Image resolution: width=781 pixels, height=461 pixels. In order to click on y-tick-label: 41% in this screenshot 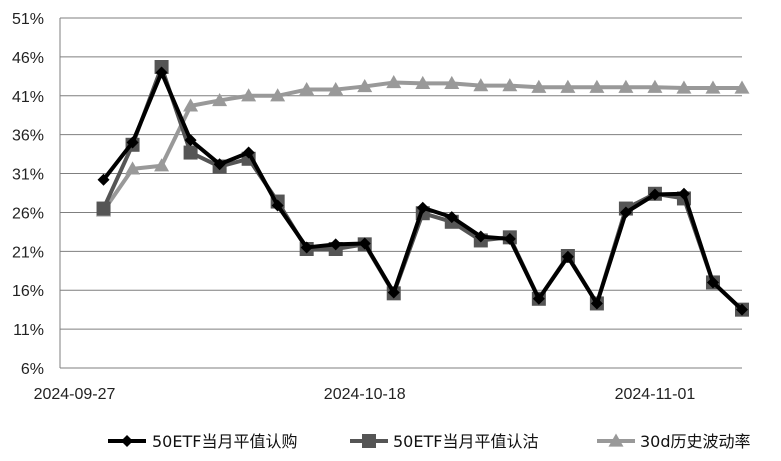, I will do `click(28, 97)`.